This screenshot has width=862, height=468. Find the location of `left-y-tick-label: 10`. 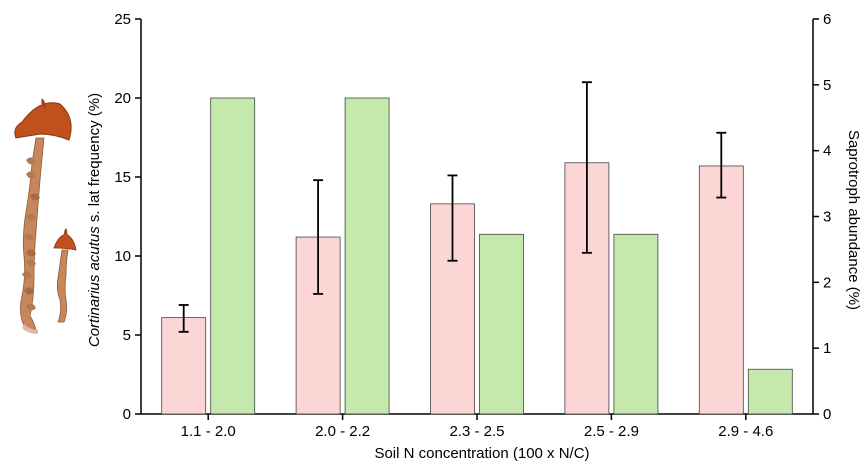

left-y-tick-label: 10 is located at coordinates (122, 256).